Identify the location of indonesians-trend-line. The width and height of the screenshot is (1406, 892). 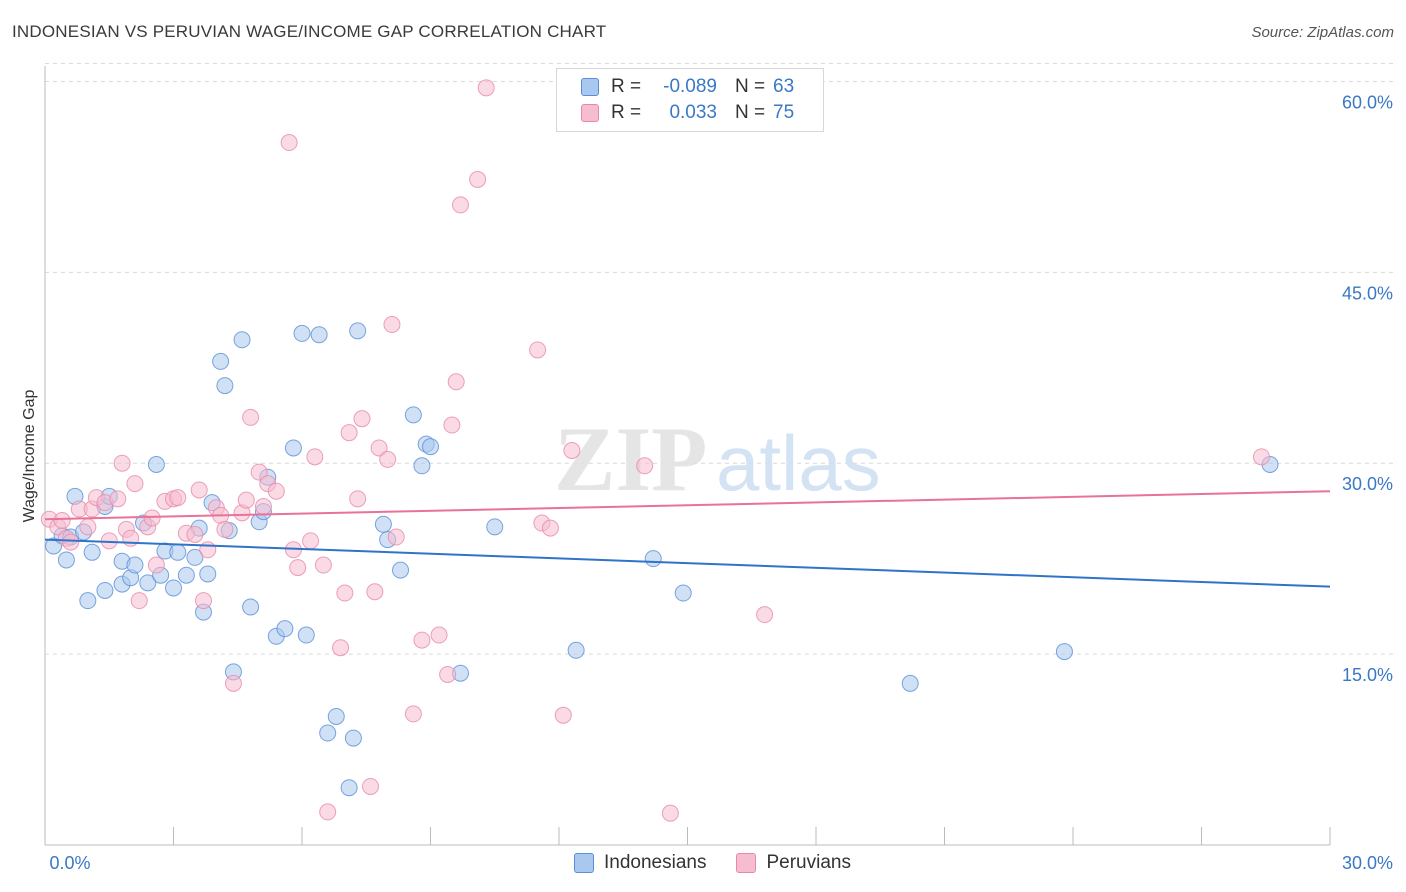
(687, 563).